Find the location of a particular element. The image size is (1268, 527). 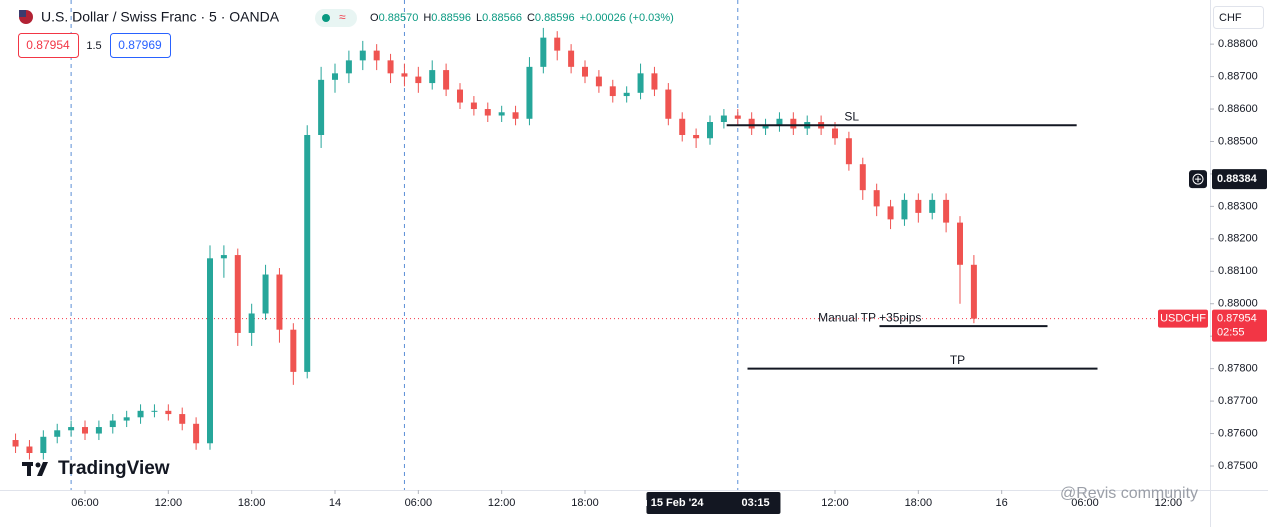

status-pill is located at coordinates (336, 18).